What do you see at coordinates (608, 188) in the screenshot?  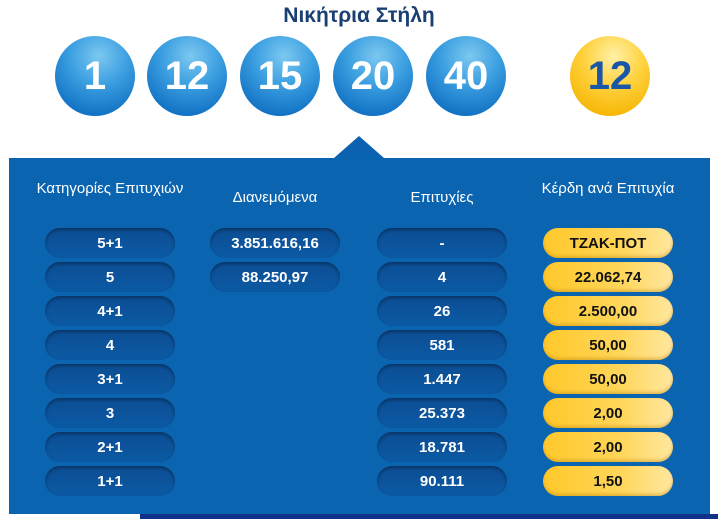 I see `header-prize: Κέρδη ανά Επιτυχία` at bounding box center [608, 188].